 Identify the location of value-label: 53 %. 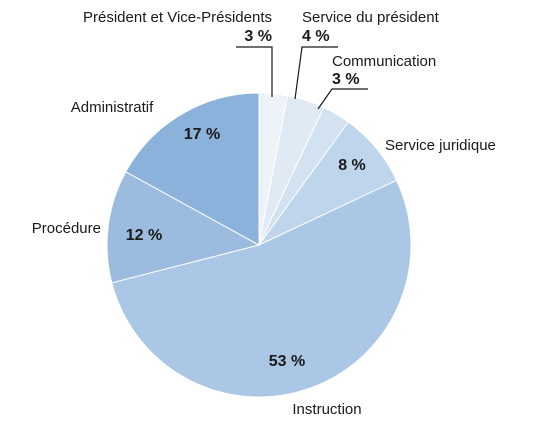
(287, 361).